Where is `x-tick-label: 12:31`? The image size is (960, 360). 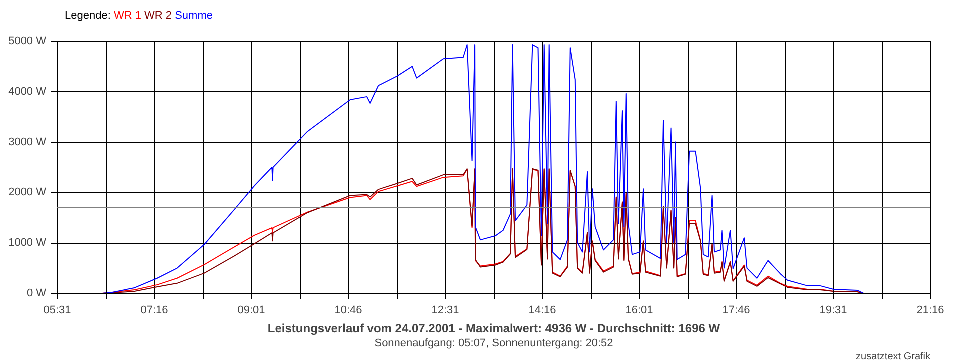 x-tick-label: 12:31 is located at coordinates (446, 310).